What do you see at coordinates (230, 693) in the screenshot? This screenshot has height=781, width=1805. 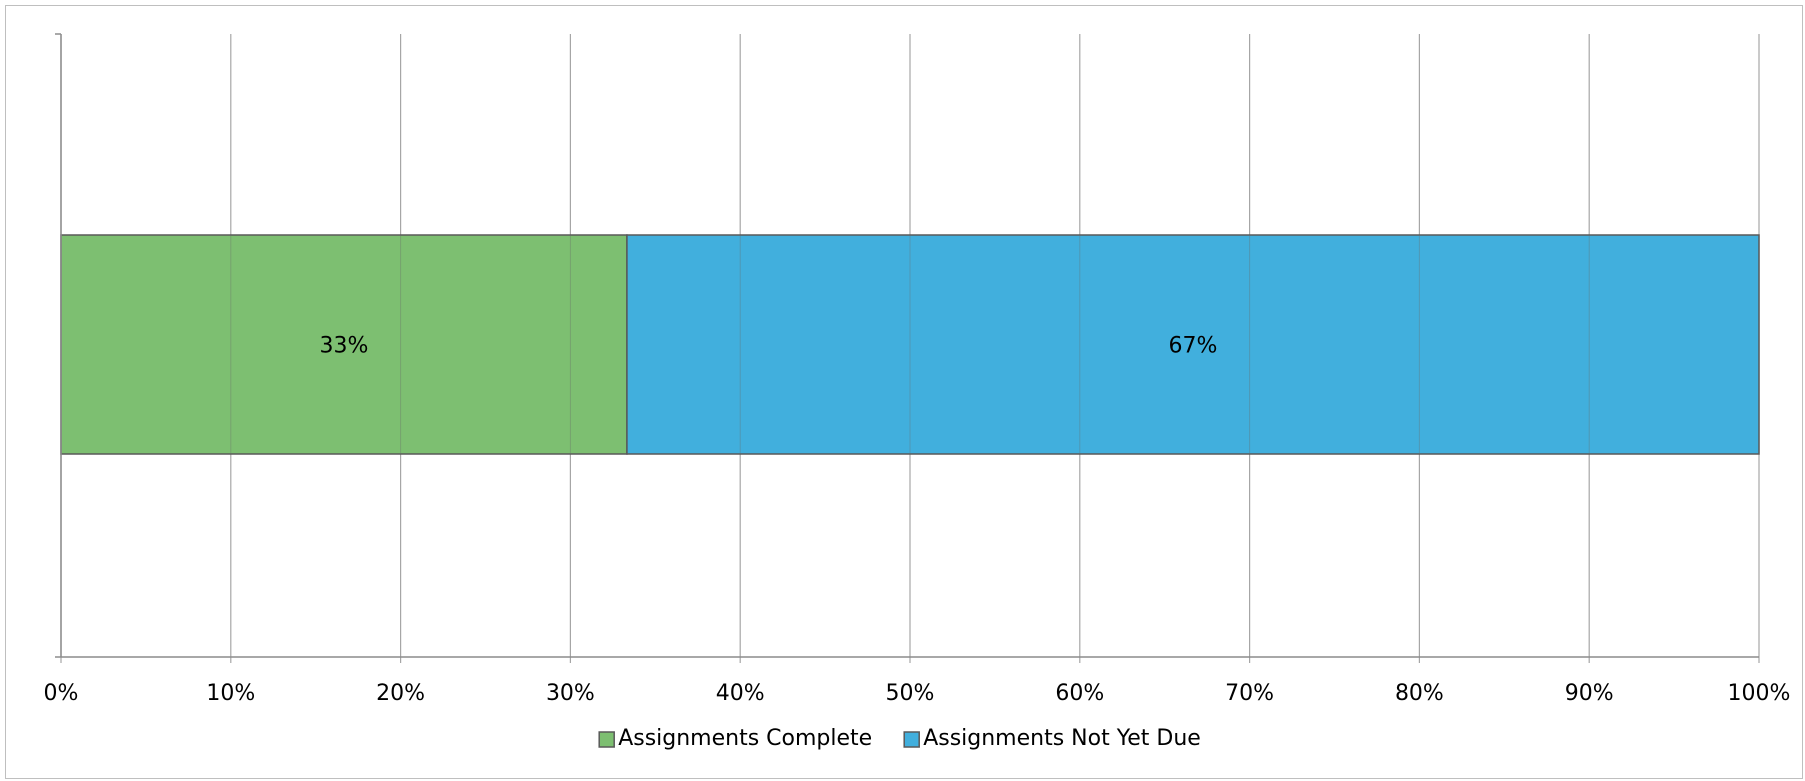 I see `x-tick-label: 10%` at bounding box center [230, 693].